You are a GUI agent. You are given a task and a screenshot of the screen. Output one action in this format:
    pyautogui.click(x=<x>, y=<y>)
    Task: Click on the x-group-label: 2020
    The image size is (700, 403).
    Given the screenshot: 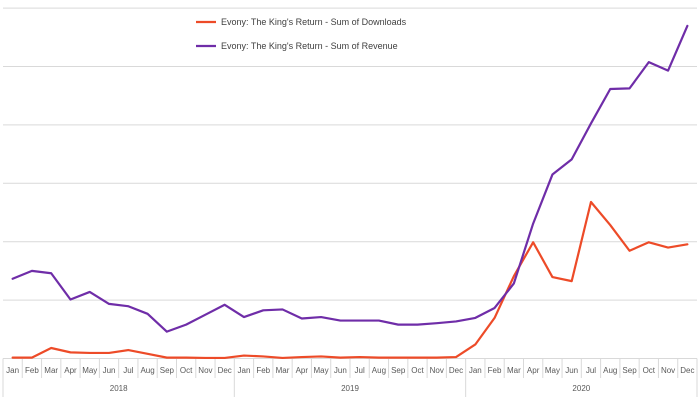 What is the action you would take?
    pyautogui.click(x=581, y=388)
    